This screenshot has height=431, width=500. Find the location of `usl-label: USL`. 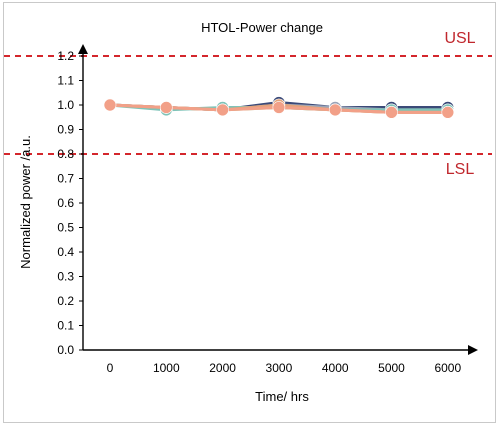

usl-label: USL is located at coordinates (459, 38).